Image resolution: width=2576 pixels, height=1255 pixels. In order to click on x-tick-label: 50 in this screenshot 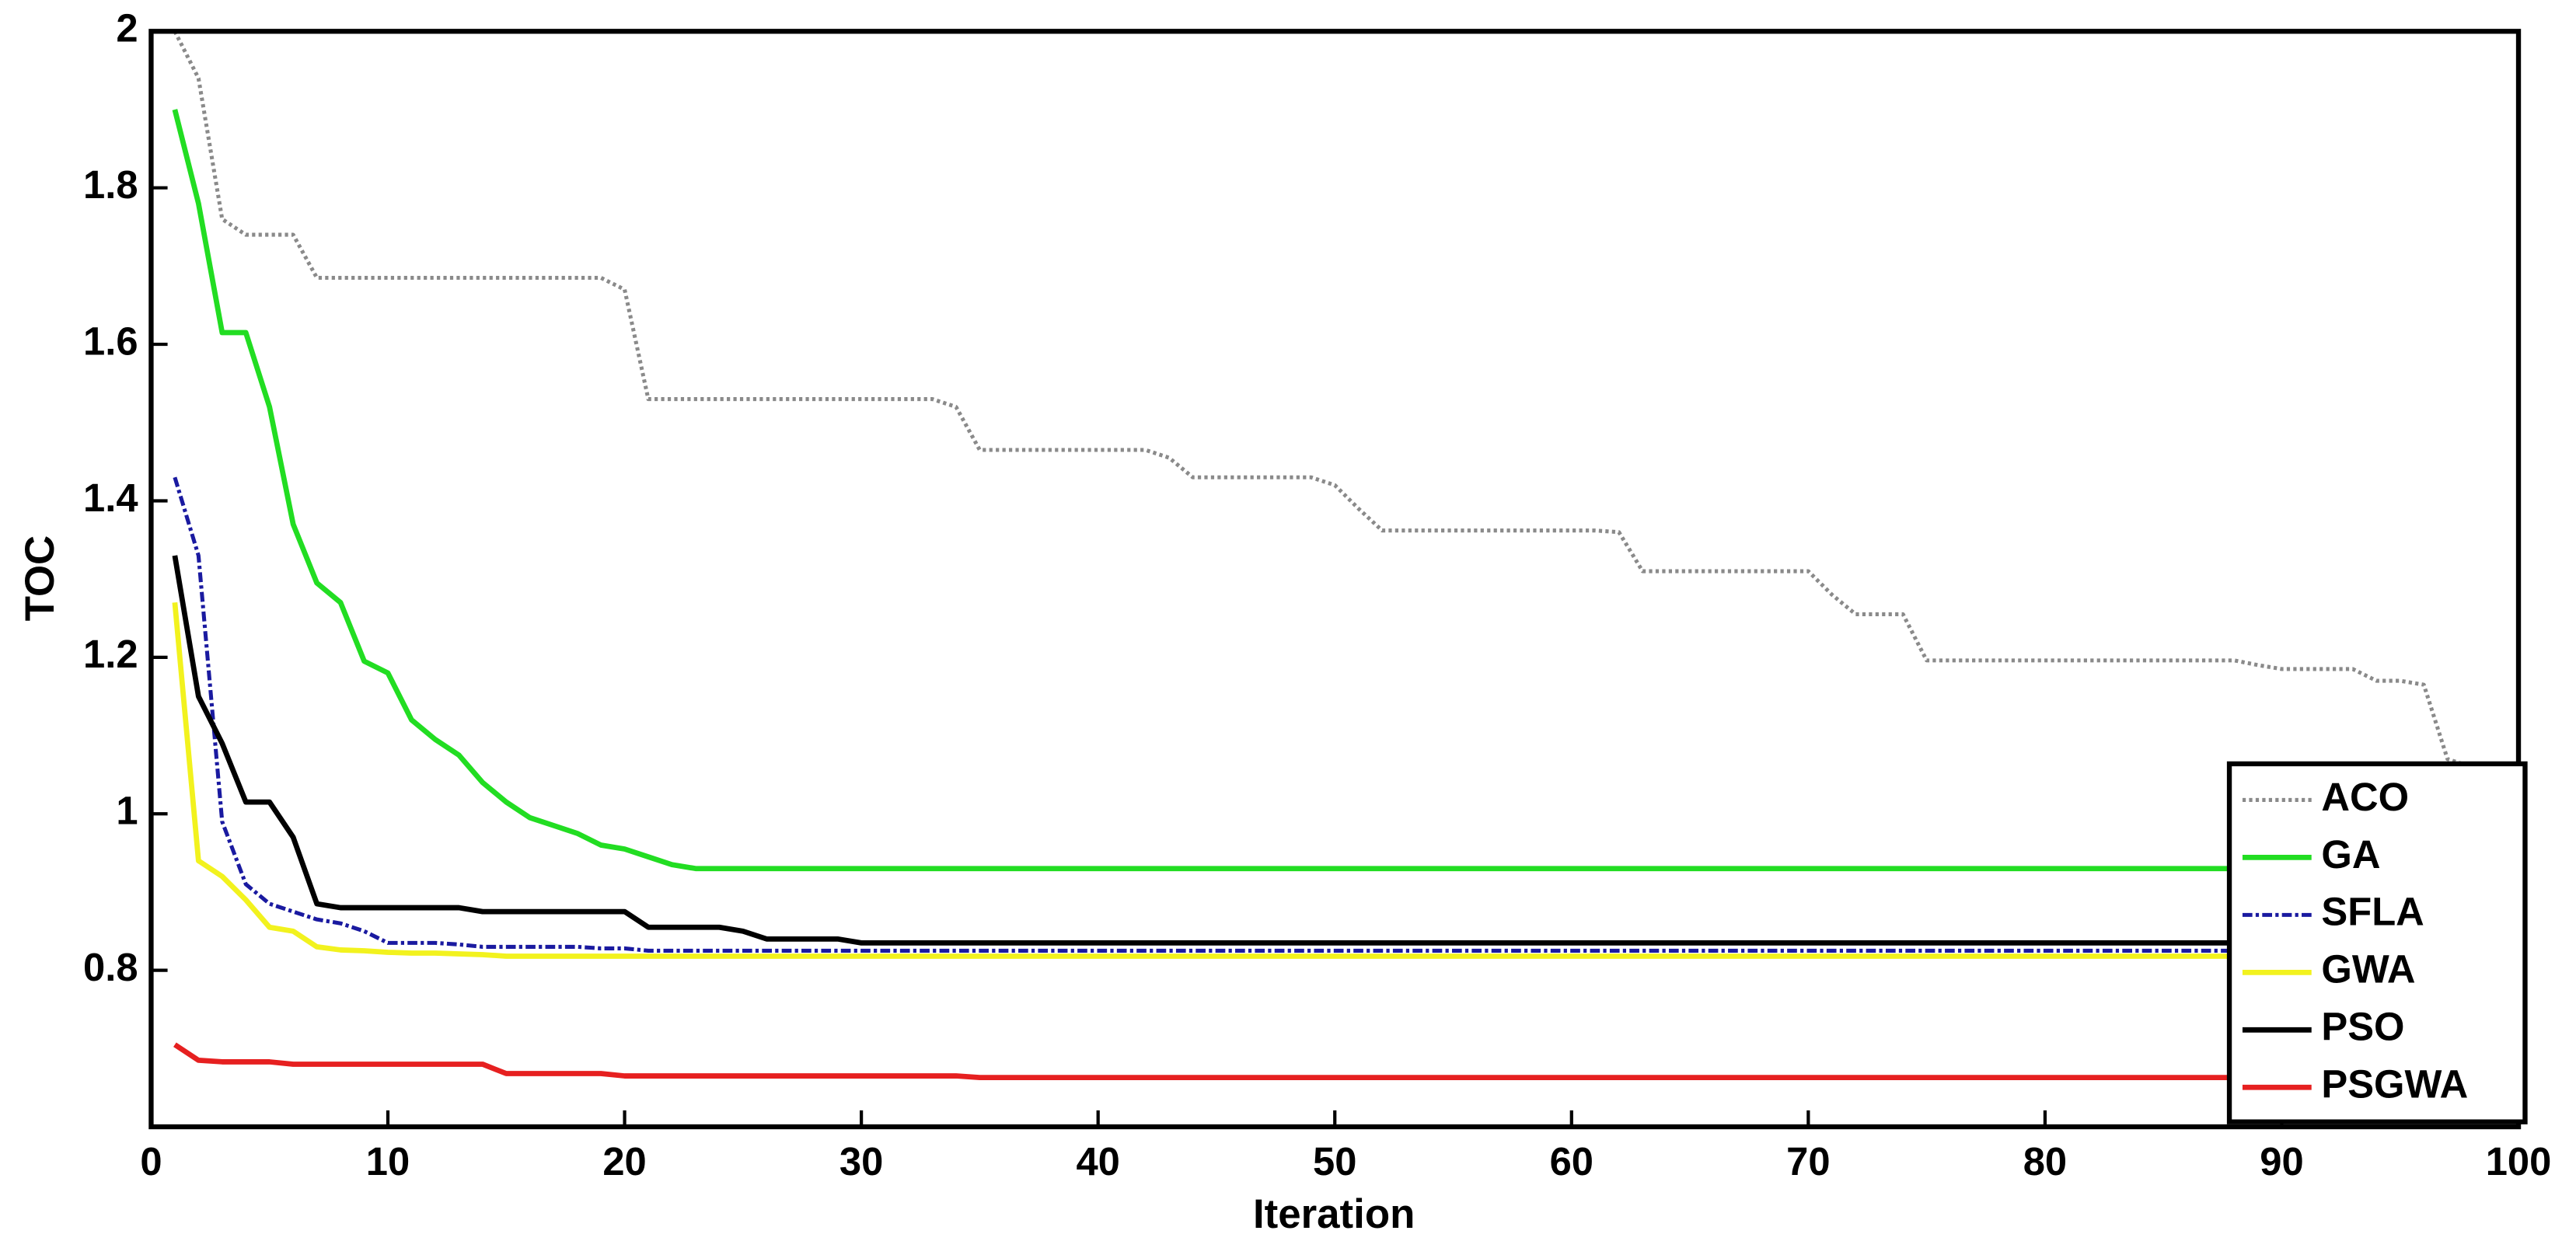, I will do `click(1335, 1161)`.